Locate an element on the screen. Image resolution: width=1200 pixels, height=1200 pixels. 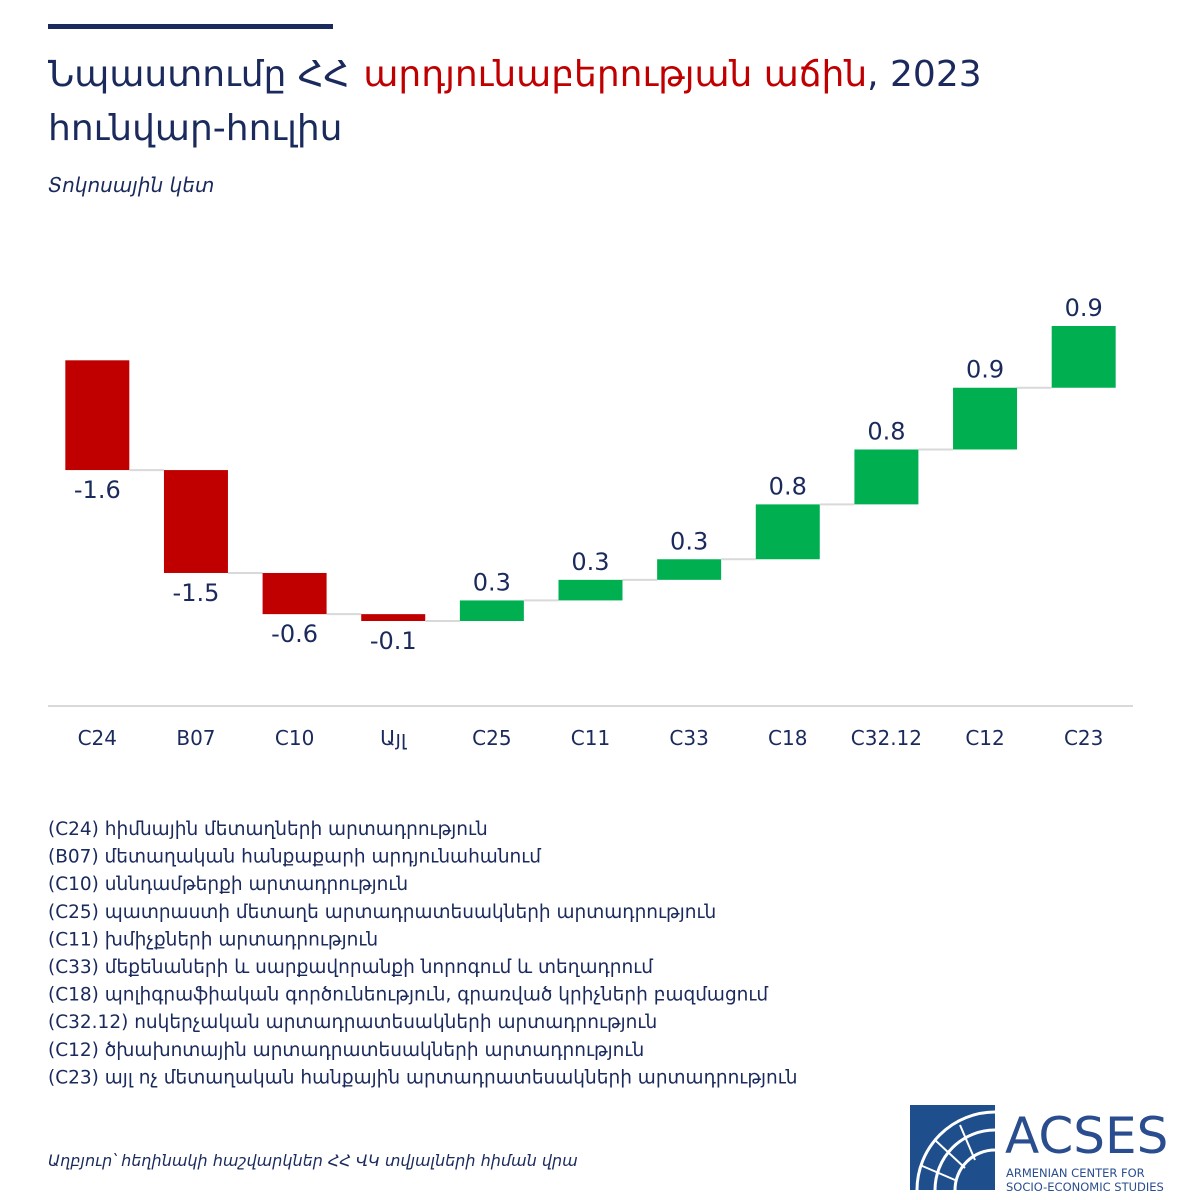
value-label: -1.6 is located at coordinates (97, 490).